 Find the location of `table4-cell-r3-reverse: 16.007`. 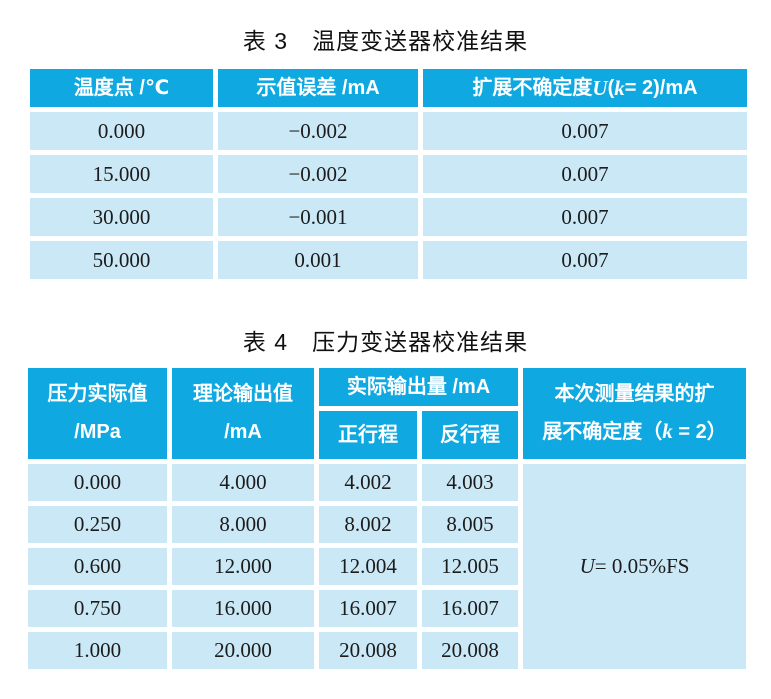

table4-cell-r3-reverse: 16.007 is located at coordinates (470, 608).